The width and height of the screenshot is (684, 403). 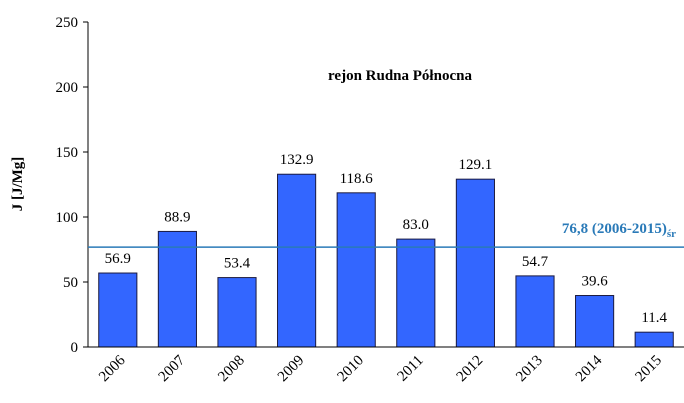 I want to click on reference-label-text: 76,8 (2006-2015), so click(x=614, y=229).